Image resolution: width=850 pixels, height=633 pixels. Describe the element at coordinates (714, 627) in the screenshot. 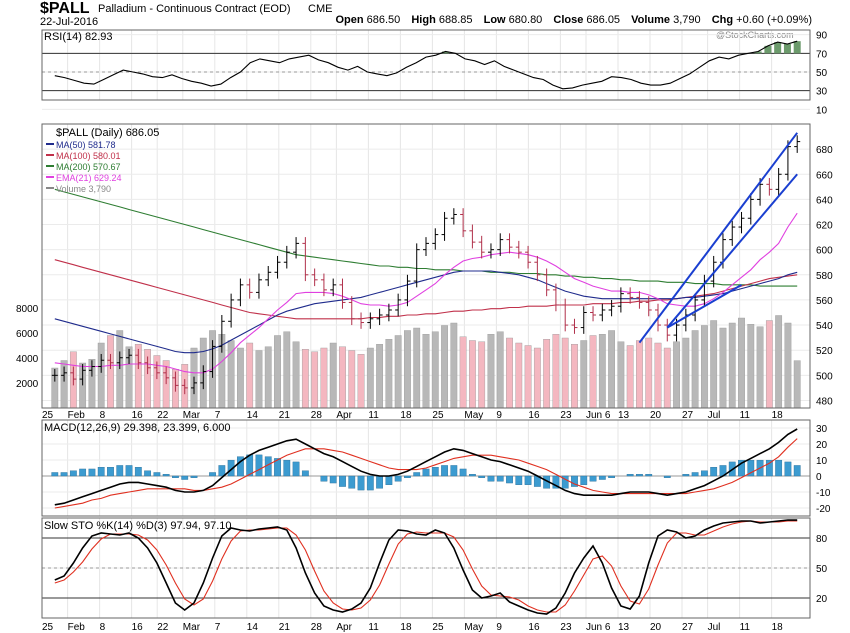

I see `x-axis-label-sto: Jul` at that location.